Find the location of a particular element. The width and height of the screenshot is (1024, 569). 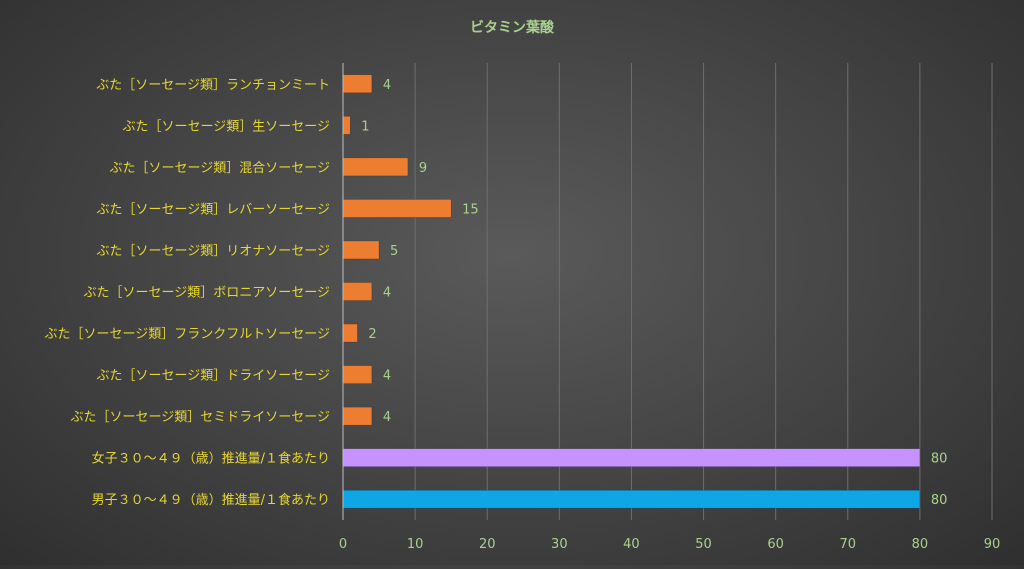

data-label: 2 is located at coordinates (372, 334).